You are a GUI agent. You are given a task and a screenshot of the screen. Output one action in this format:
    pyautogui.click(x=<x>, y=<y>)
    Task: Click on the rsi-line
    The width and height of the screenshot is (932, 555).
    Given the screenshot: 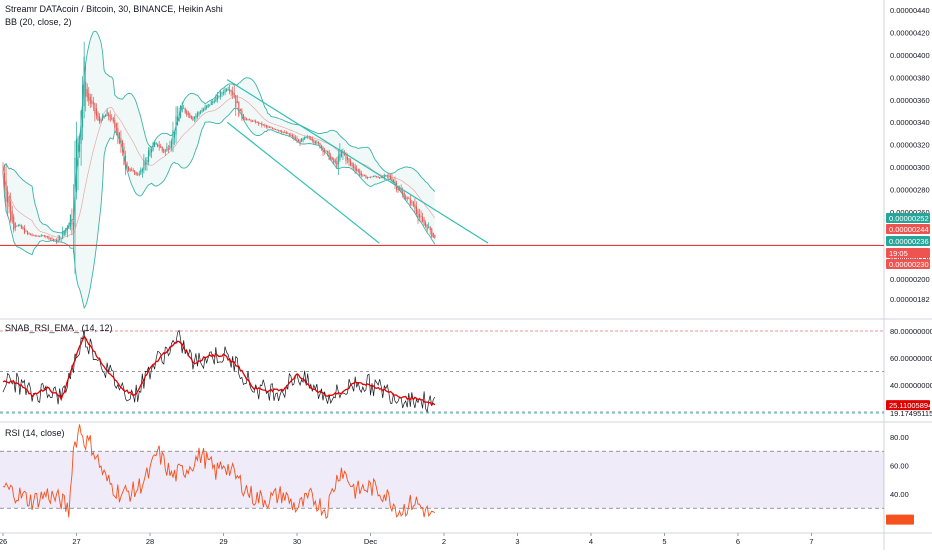 What is the action you would take?
    pyautogui.click(x=219, y=472)
    